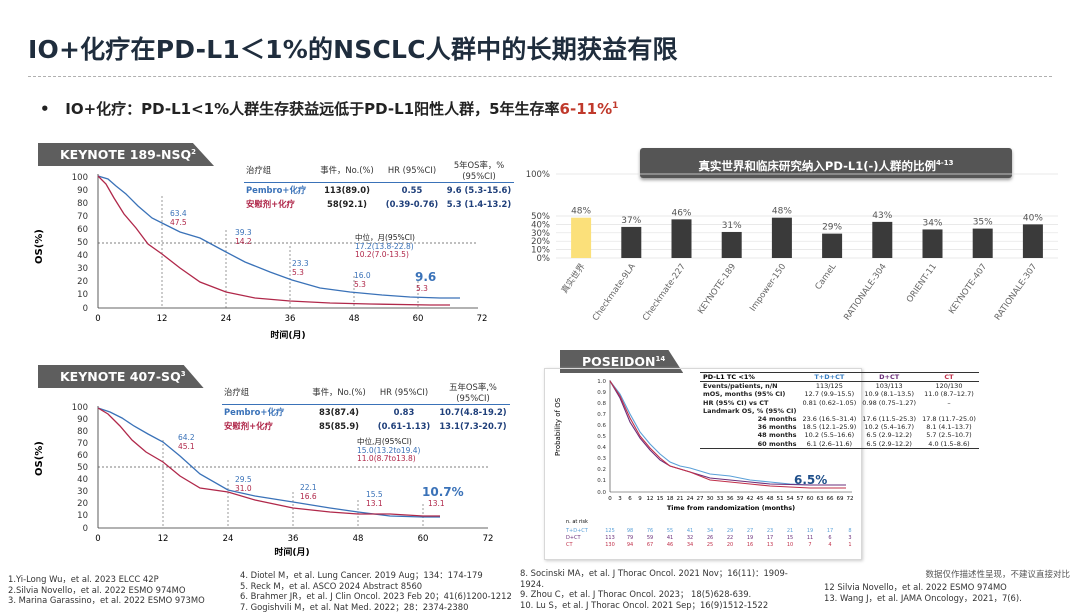 The image size is (1080, 612). I want to click on kn407-ylabel: OS(%), so click(39, 458).